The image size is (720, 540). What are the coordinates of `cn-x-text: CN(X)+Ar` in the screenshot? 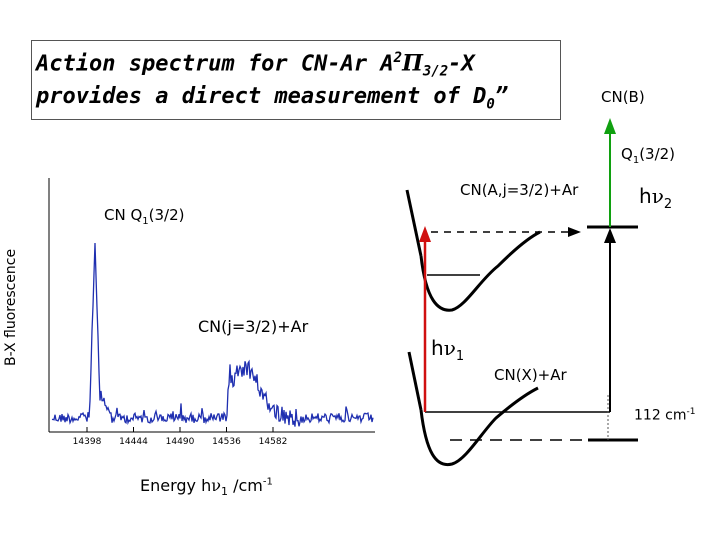 It's located at (530, 375).